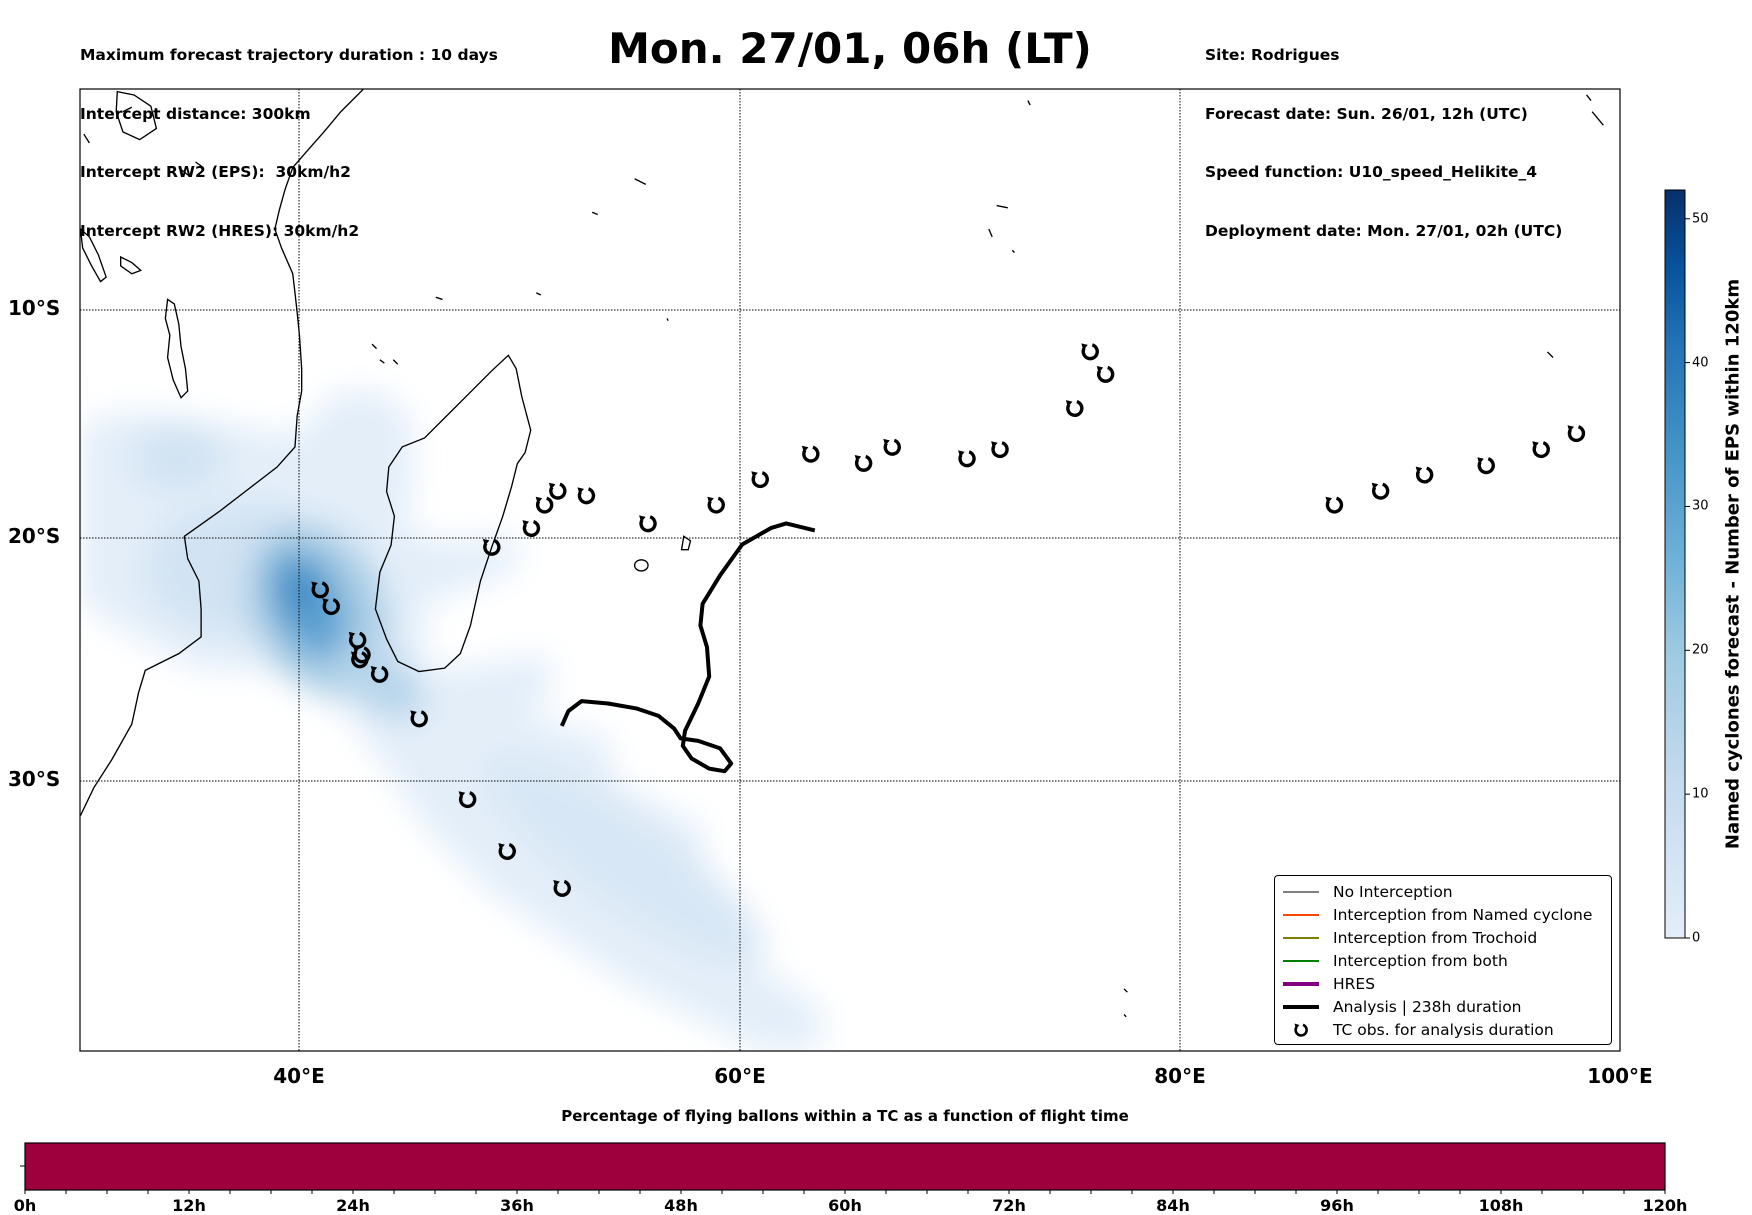 The width and height of the screenshot is (1752, 1215). I want to click on legend-line-orange, so click(1301, 915).